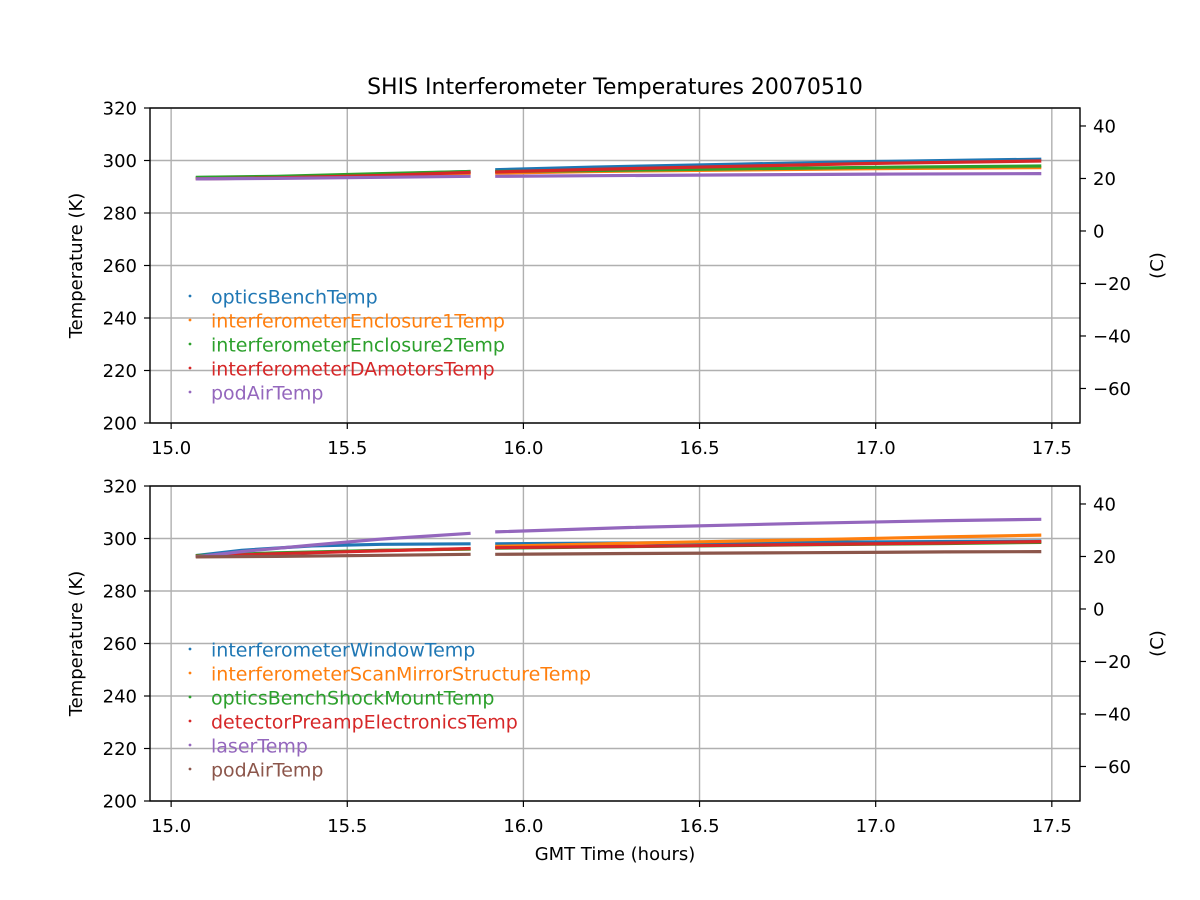  I want to click on series-interferometerScanMirrorStructureTemp, so click(768, 540).